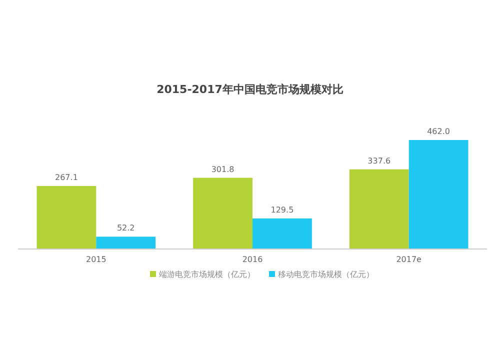 The image size is (500, 362). Describe the element at coordinates (379, 161) in the screenshot. I see `data-label: 337.6` at that location.